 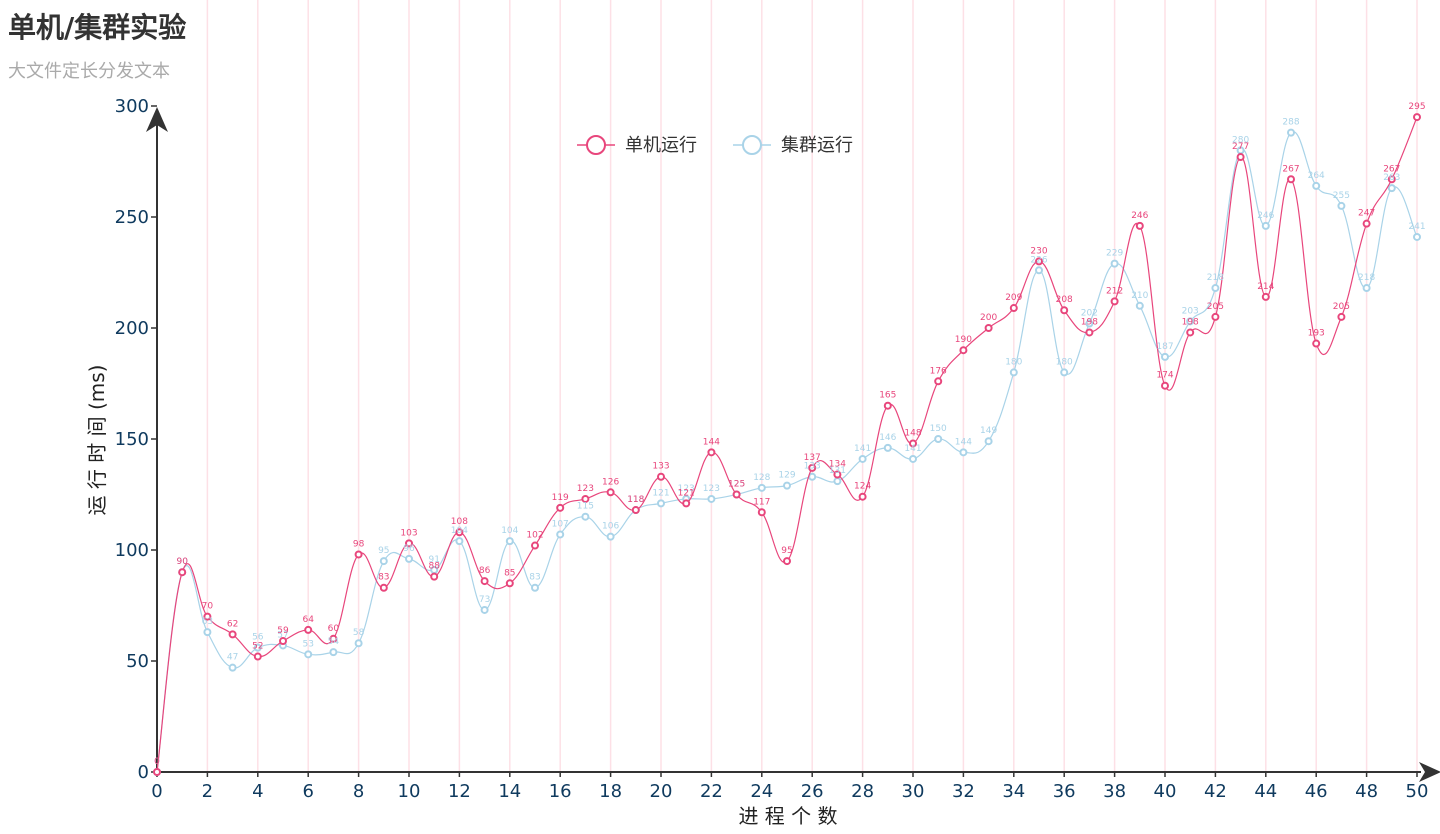 I want to click on data-label: 52, so click(x=257, y=647).